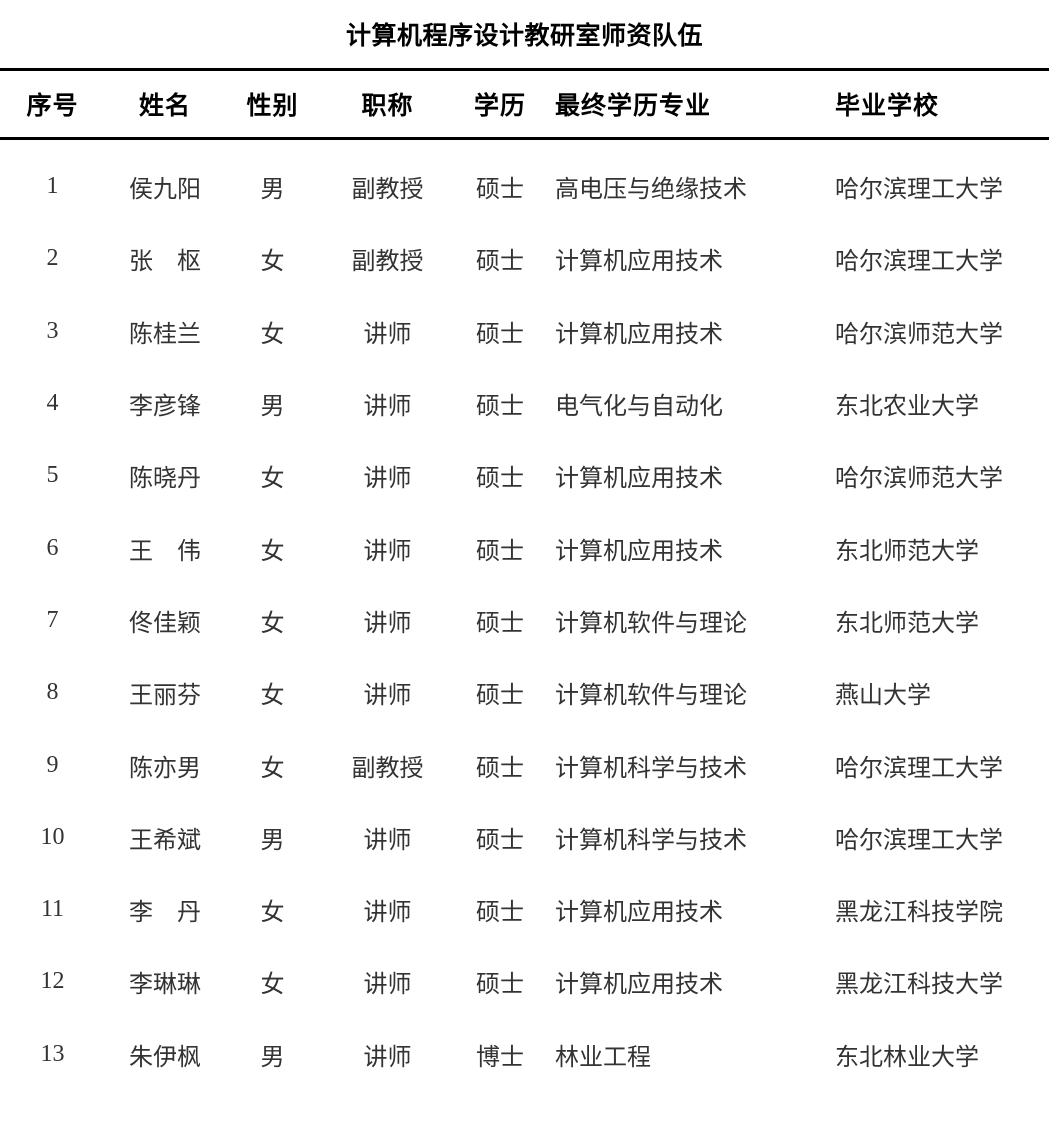 The height and width of the screenshot is (1145, 1049). Describe the element at coordinates (165, 104) in the screenshot. I see `col-header-name: 姓名` at that location.